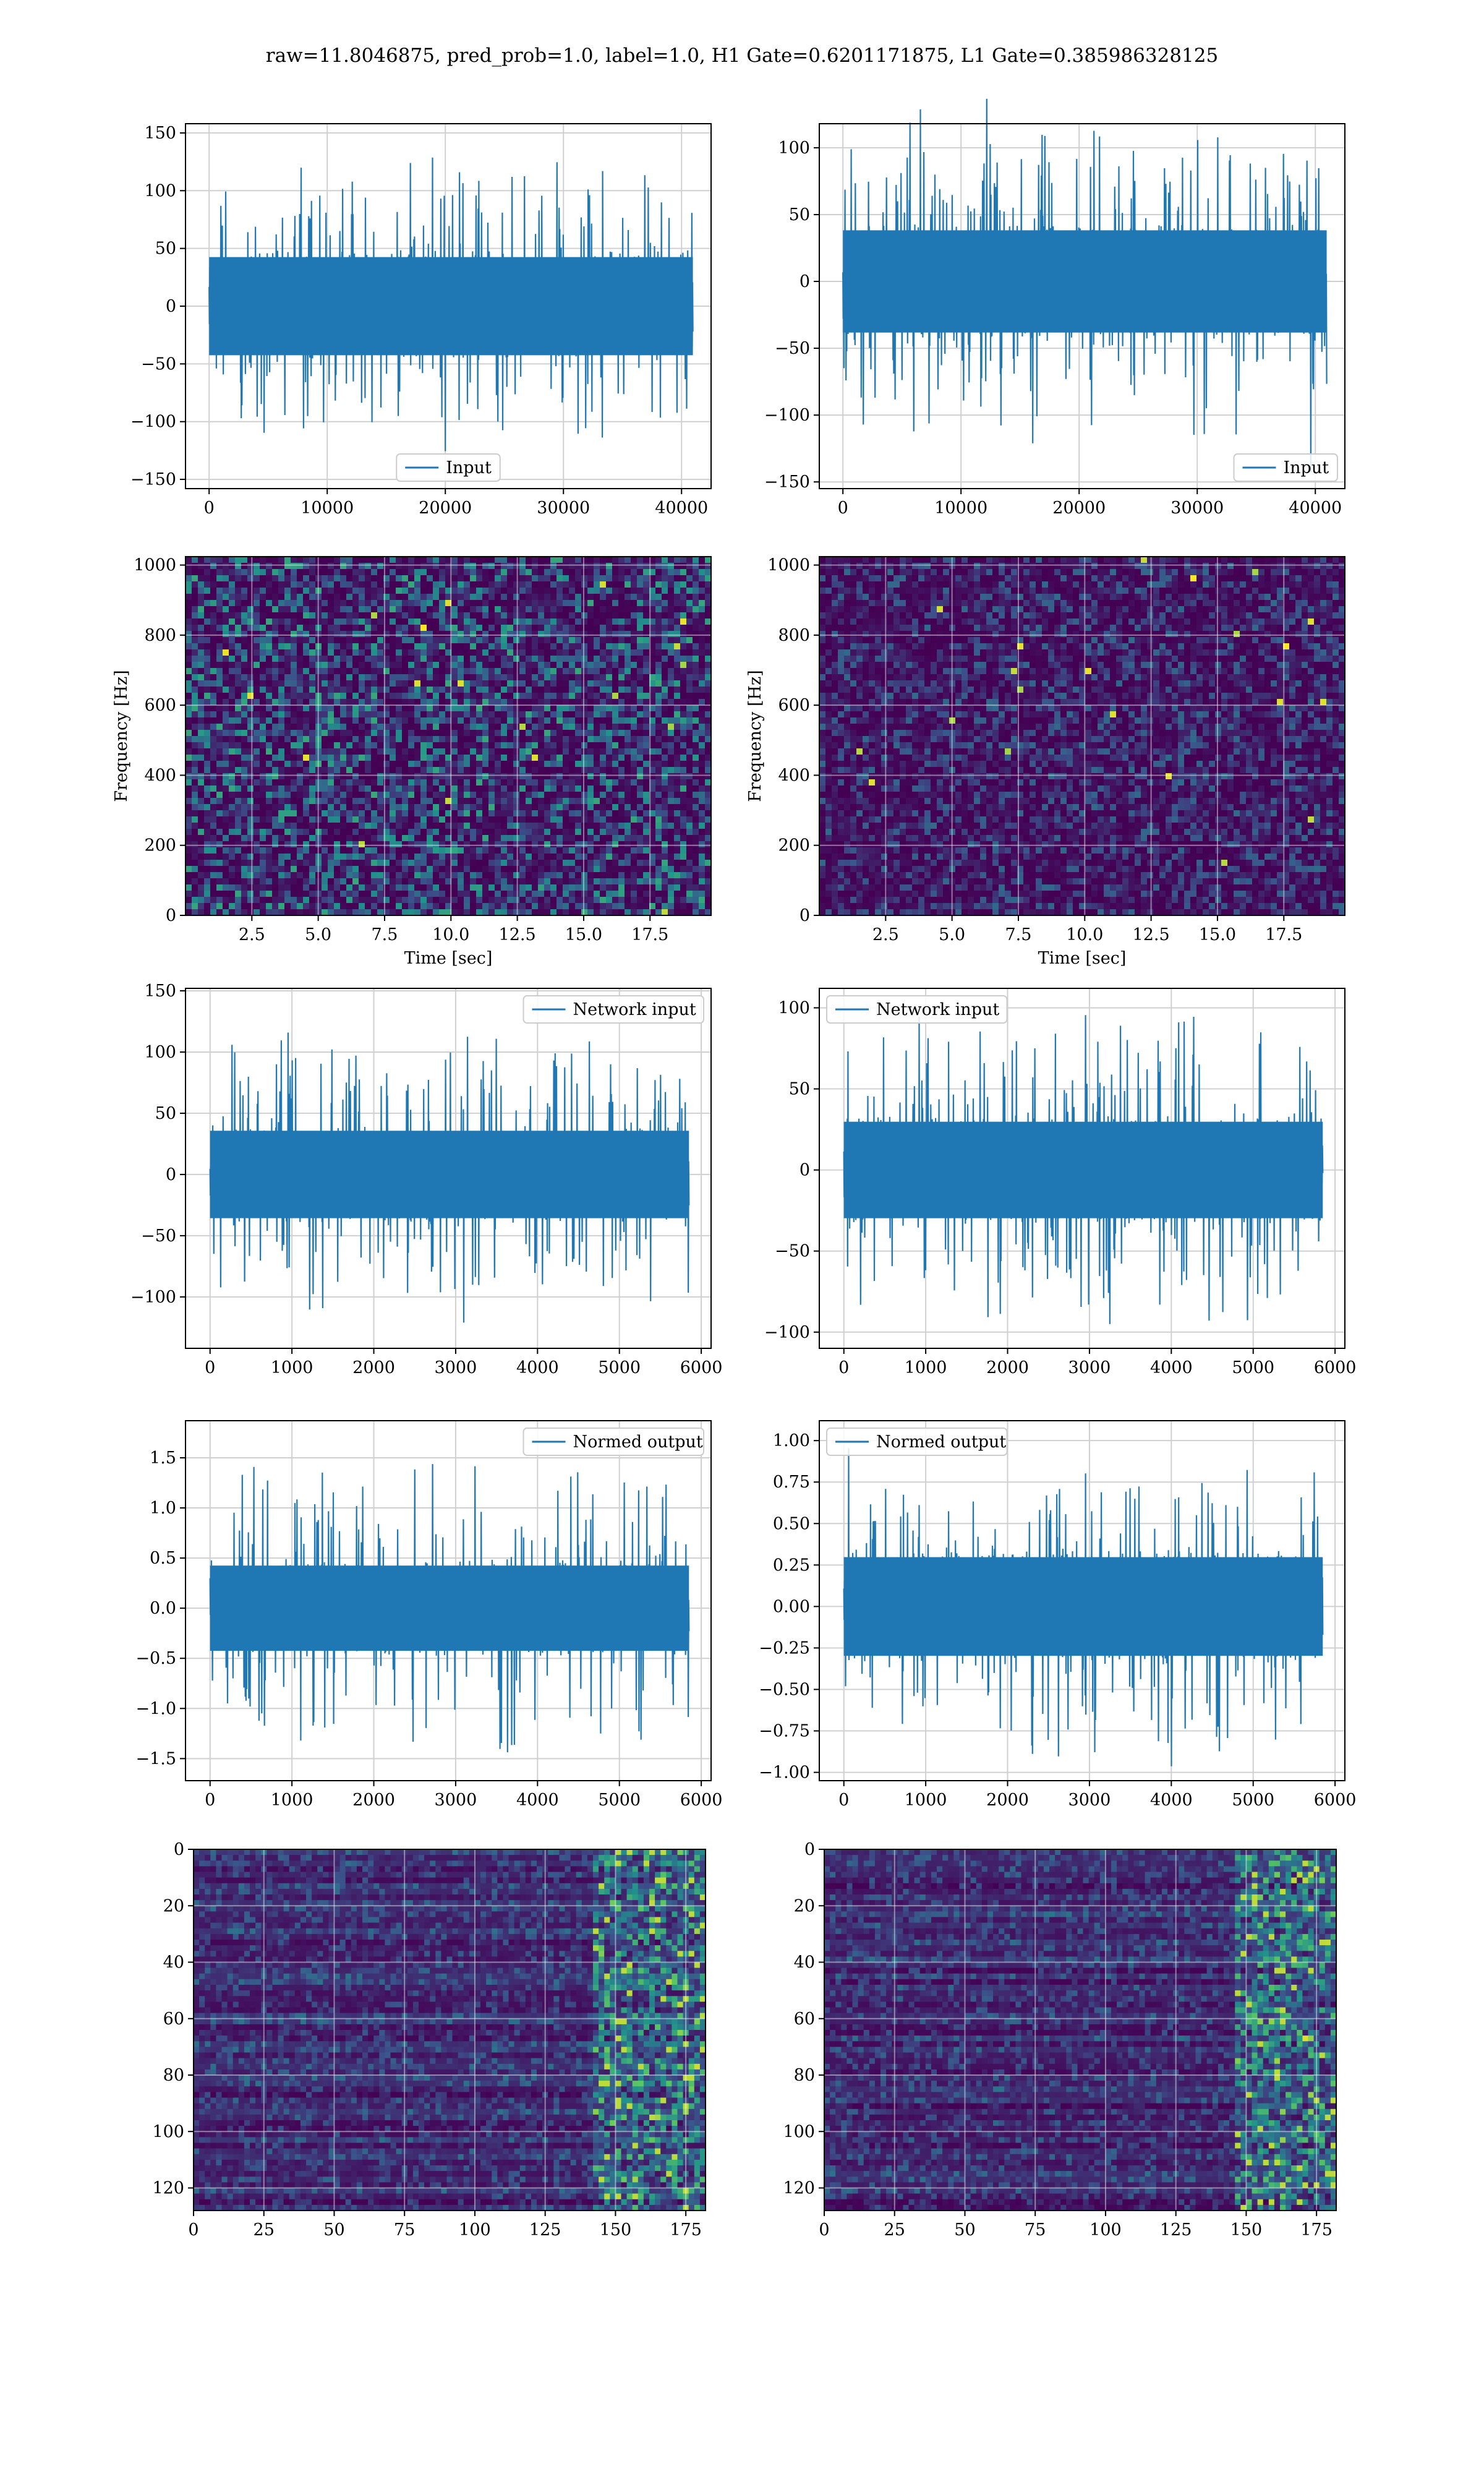 The image size is (1484, 2474). I want to click on input-l1-ytick-label: 100, so click(794, 148).